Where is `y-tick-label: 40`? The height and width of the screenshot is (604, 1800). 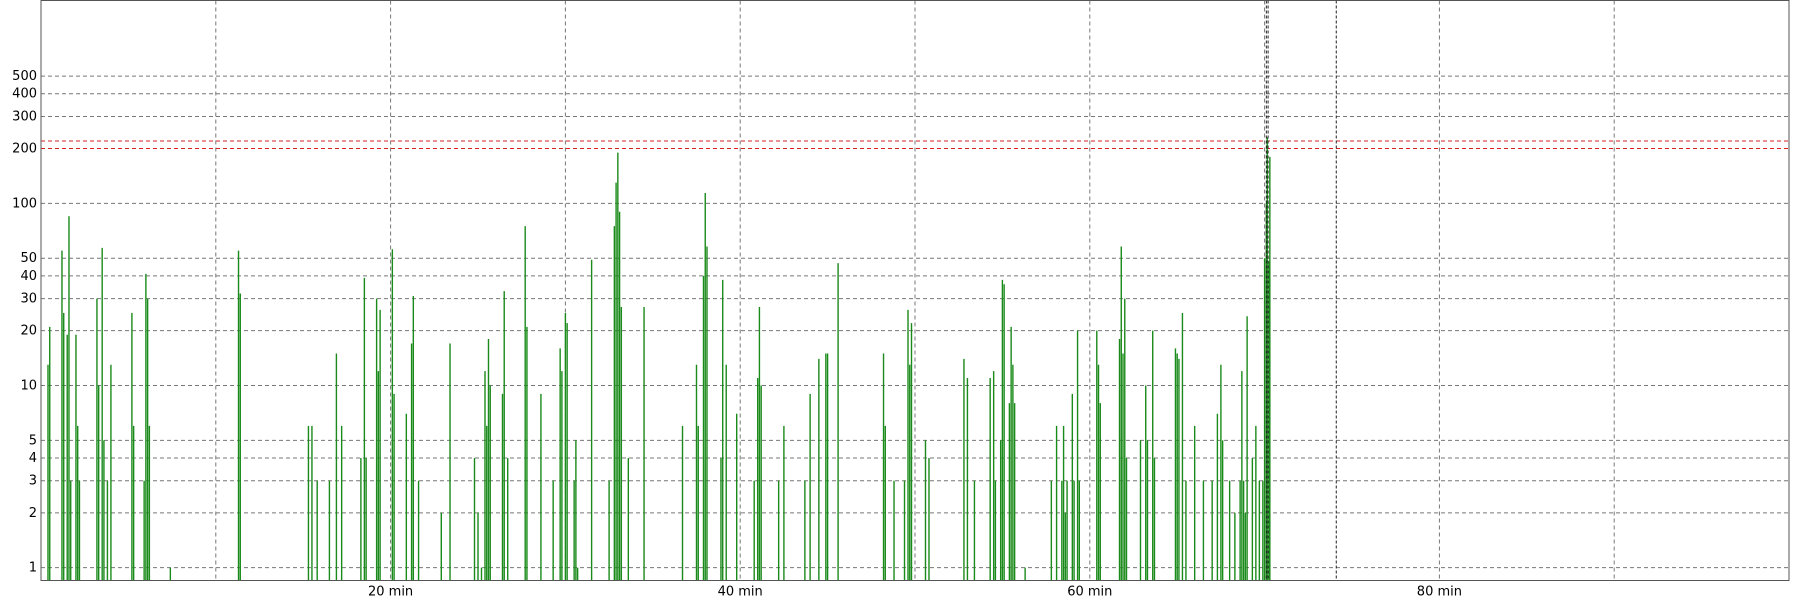
y-tick-label: 40 is located at coordinates (28, 276).